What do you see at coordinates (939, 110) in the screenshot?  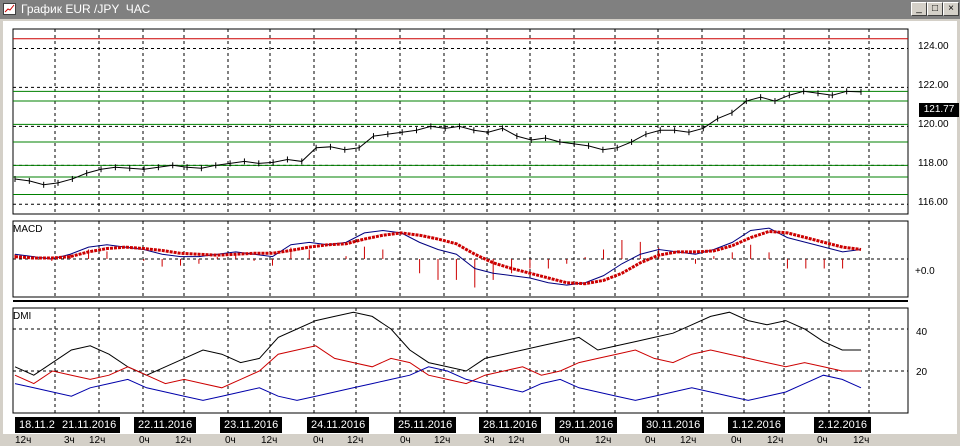 I see `current-price-tag: 121.77` at bounding box center [939, 110].